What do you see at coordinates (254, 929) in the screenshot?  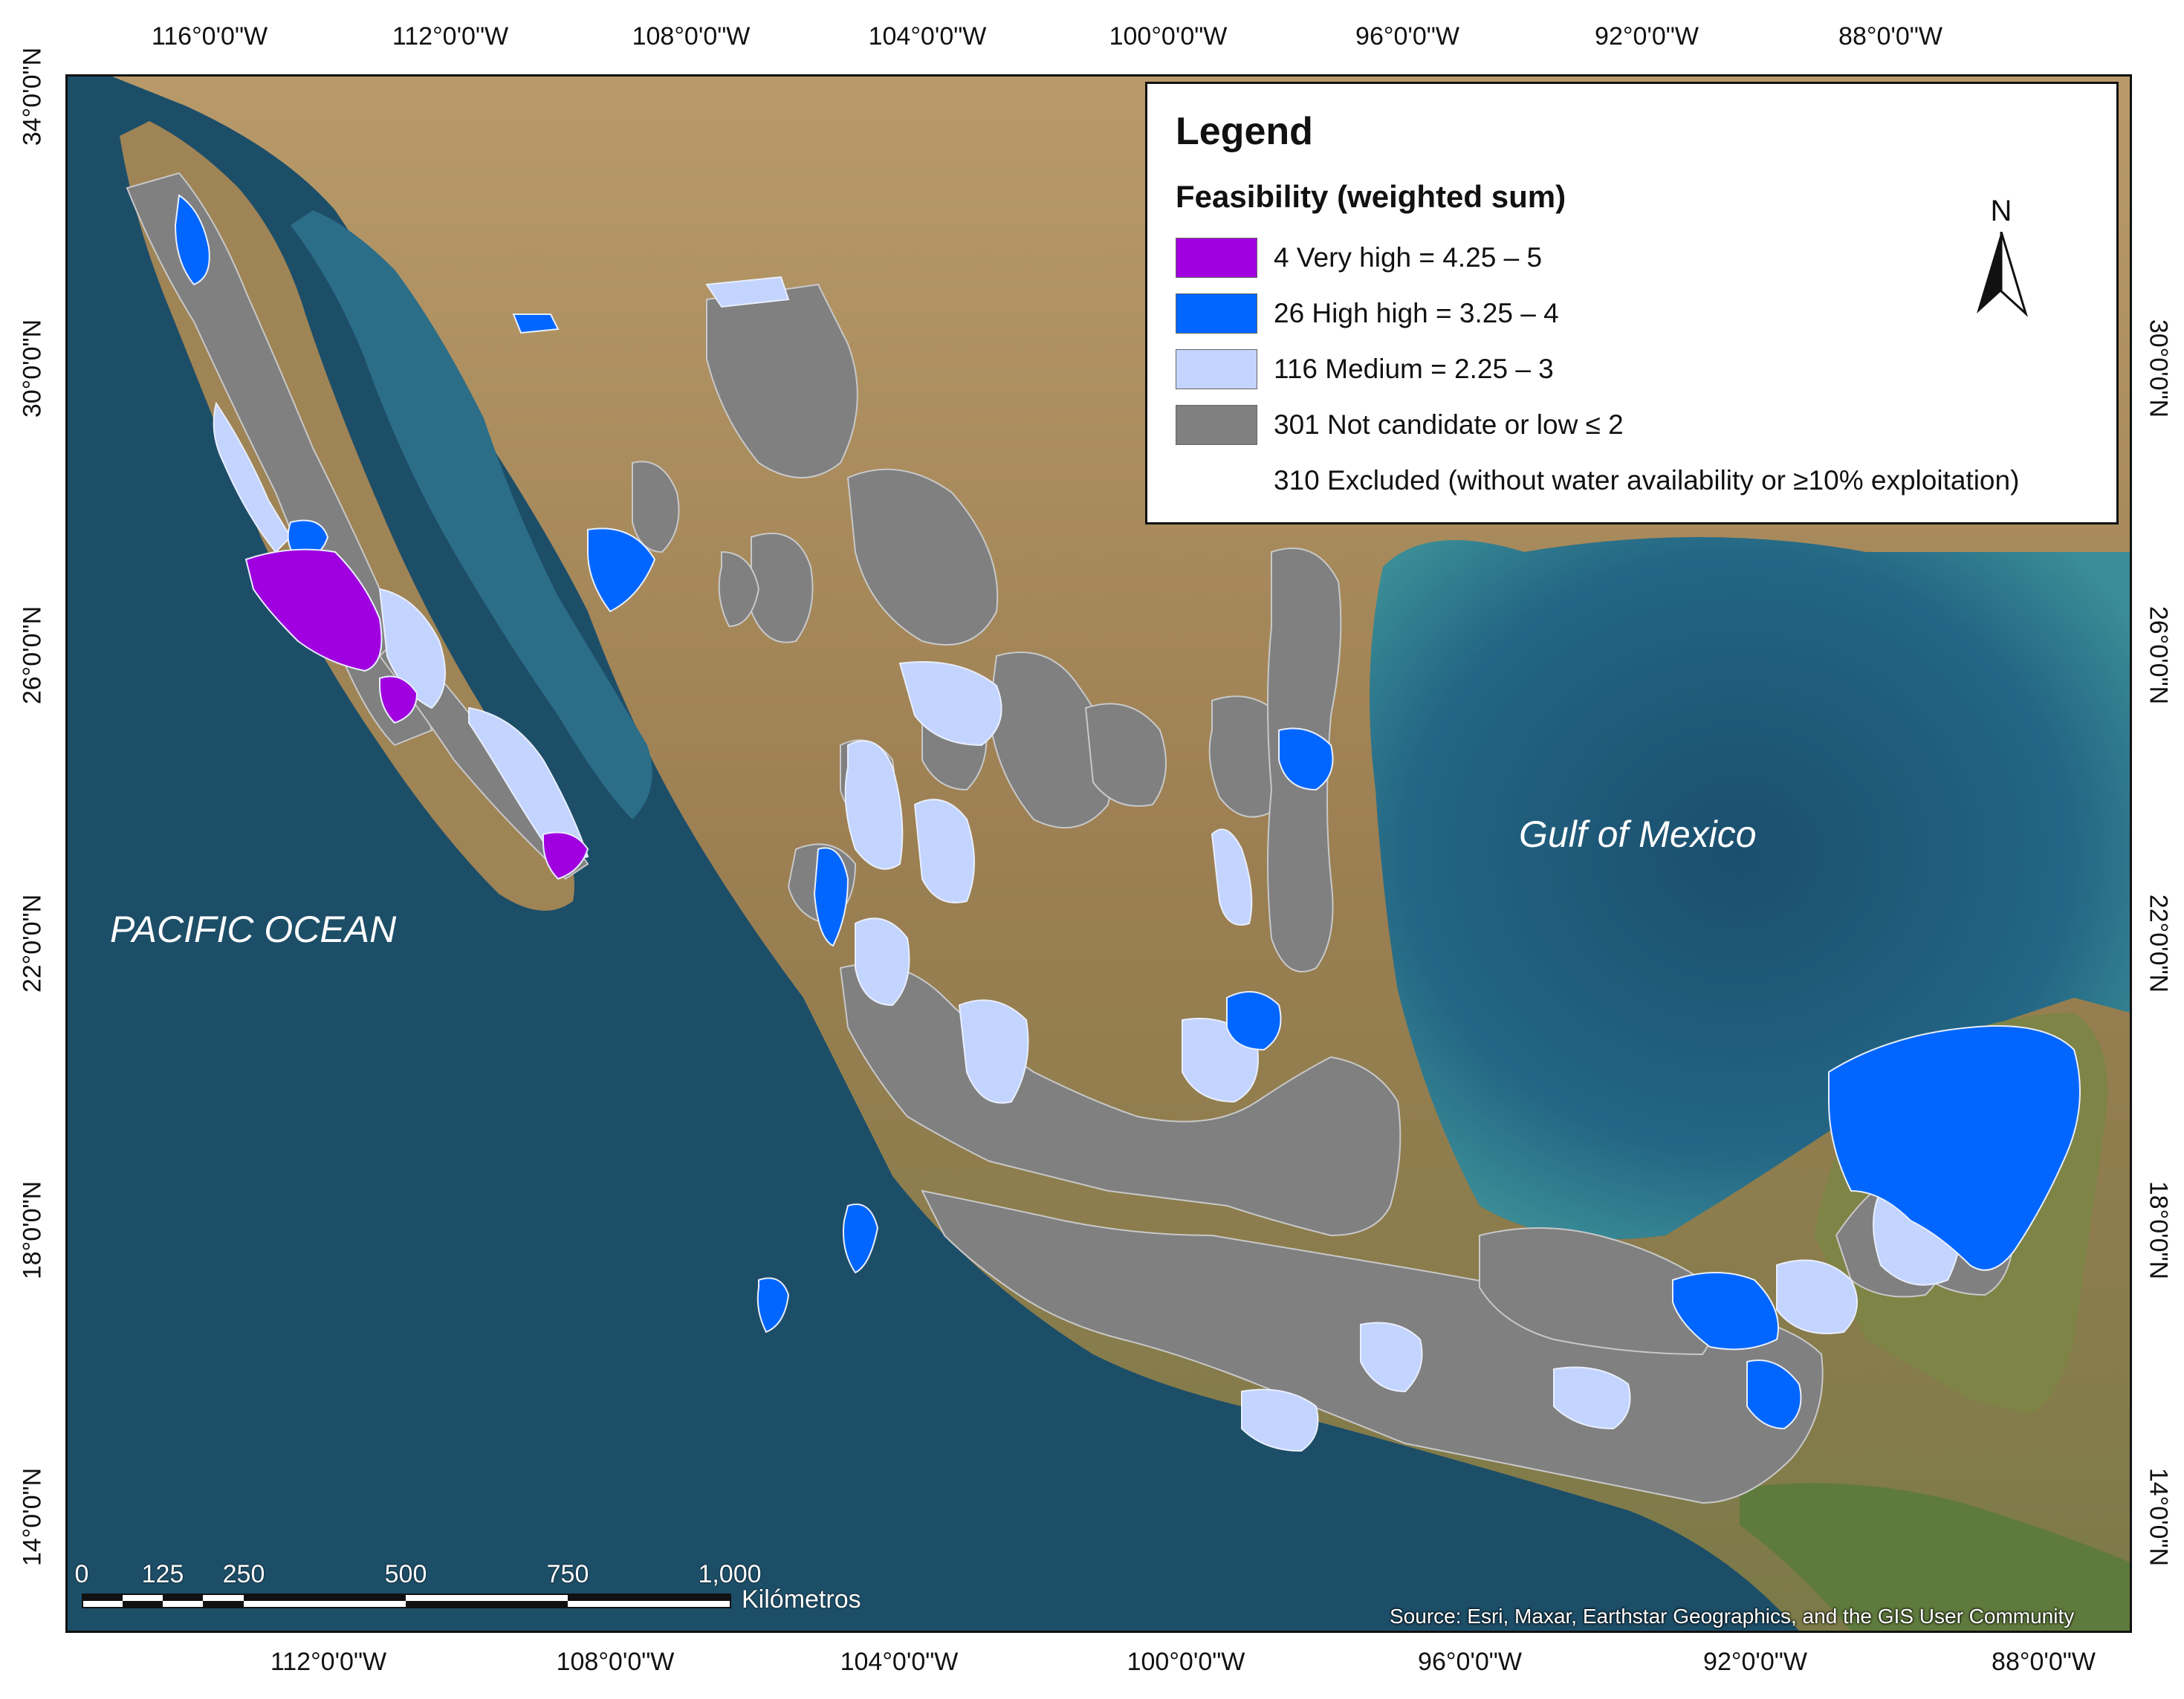 I see `pacific-ocean-label: PACIFIC OCEAN` at bounding box center [254, 929].